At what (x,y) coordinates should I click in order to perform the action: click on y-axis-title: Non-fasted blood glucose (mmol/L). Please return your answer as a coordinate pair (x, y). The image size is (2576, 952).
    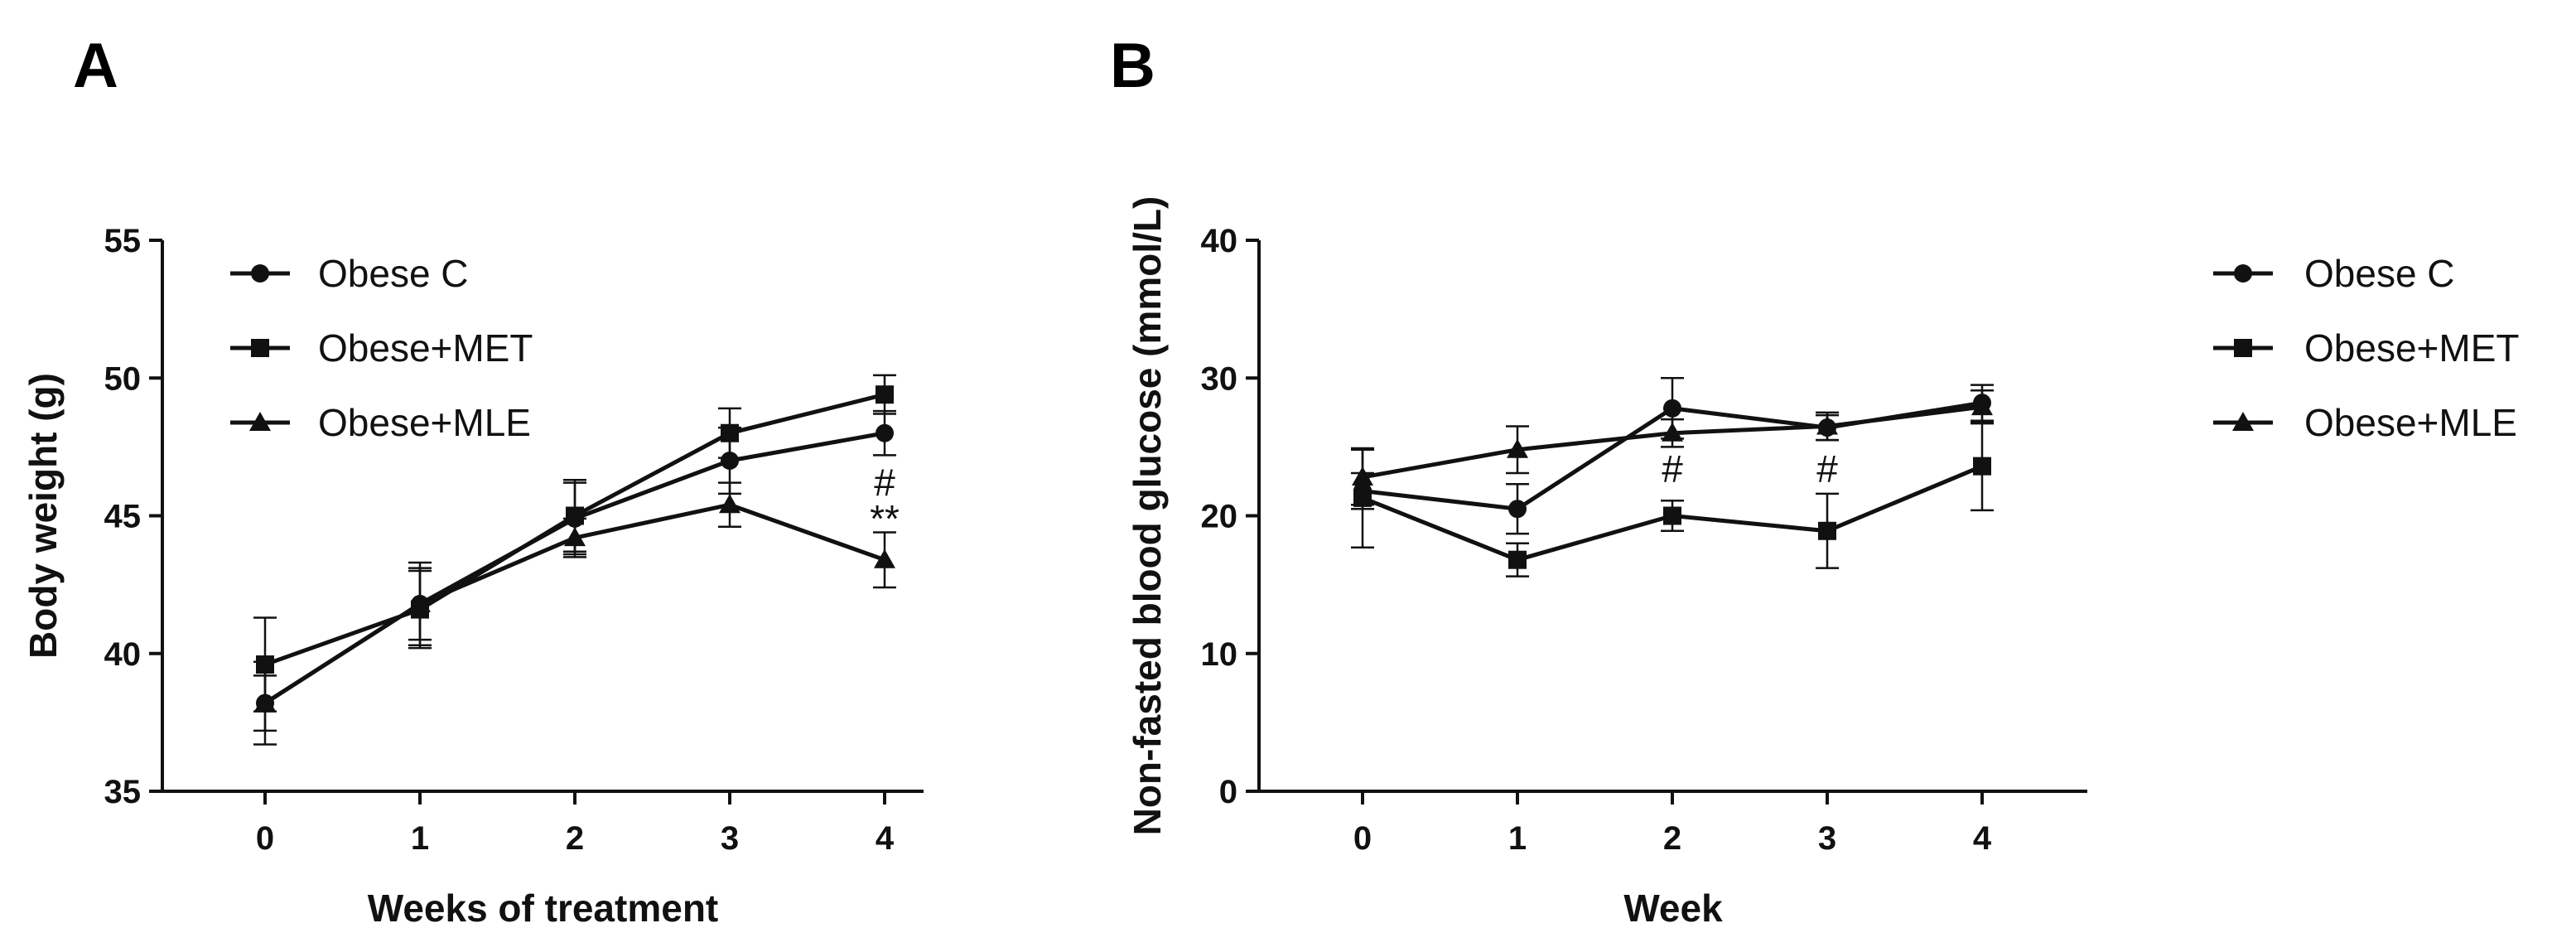
    Looking at the image, I should click on (1147, 516).